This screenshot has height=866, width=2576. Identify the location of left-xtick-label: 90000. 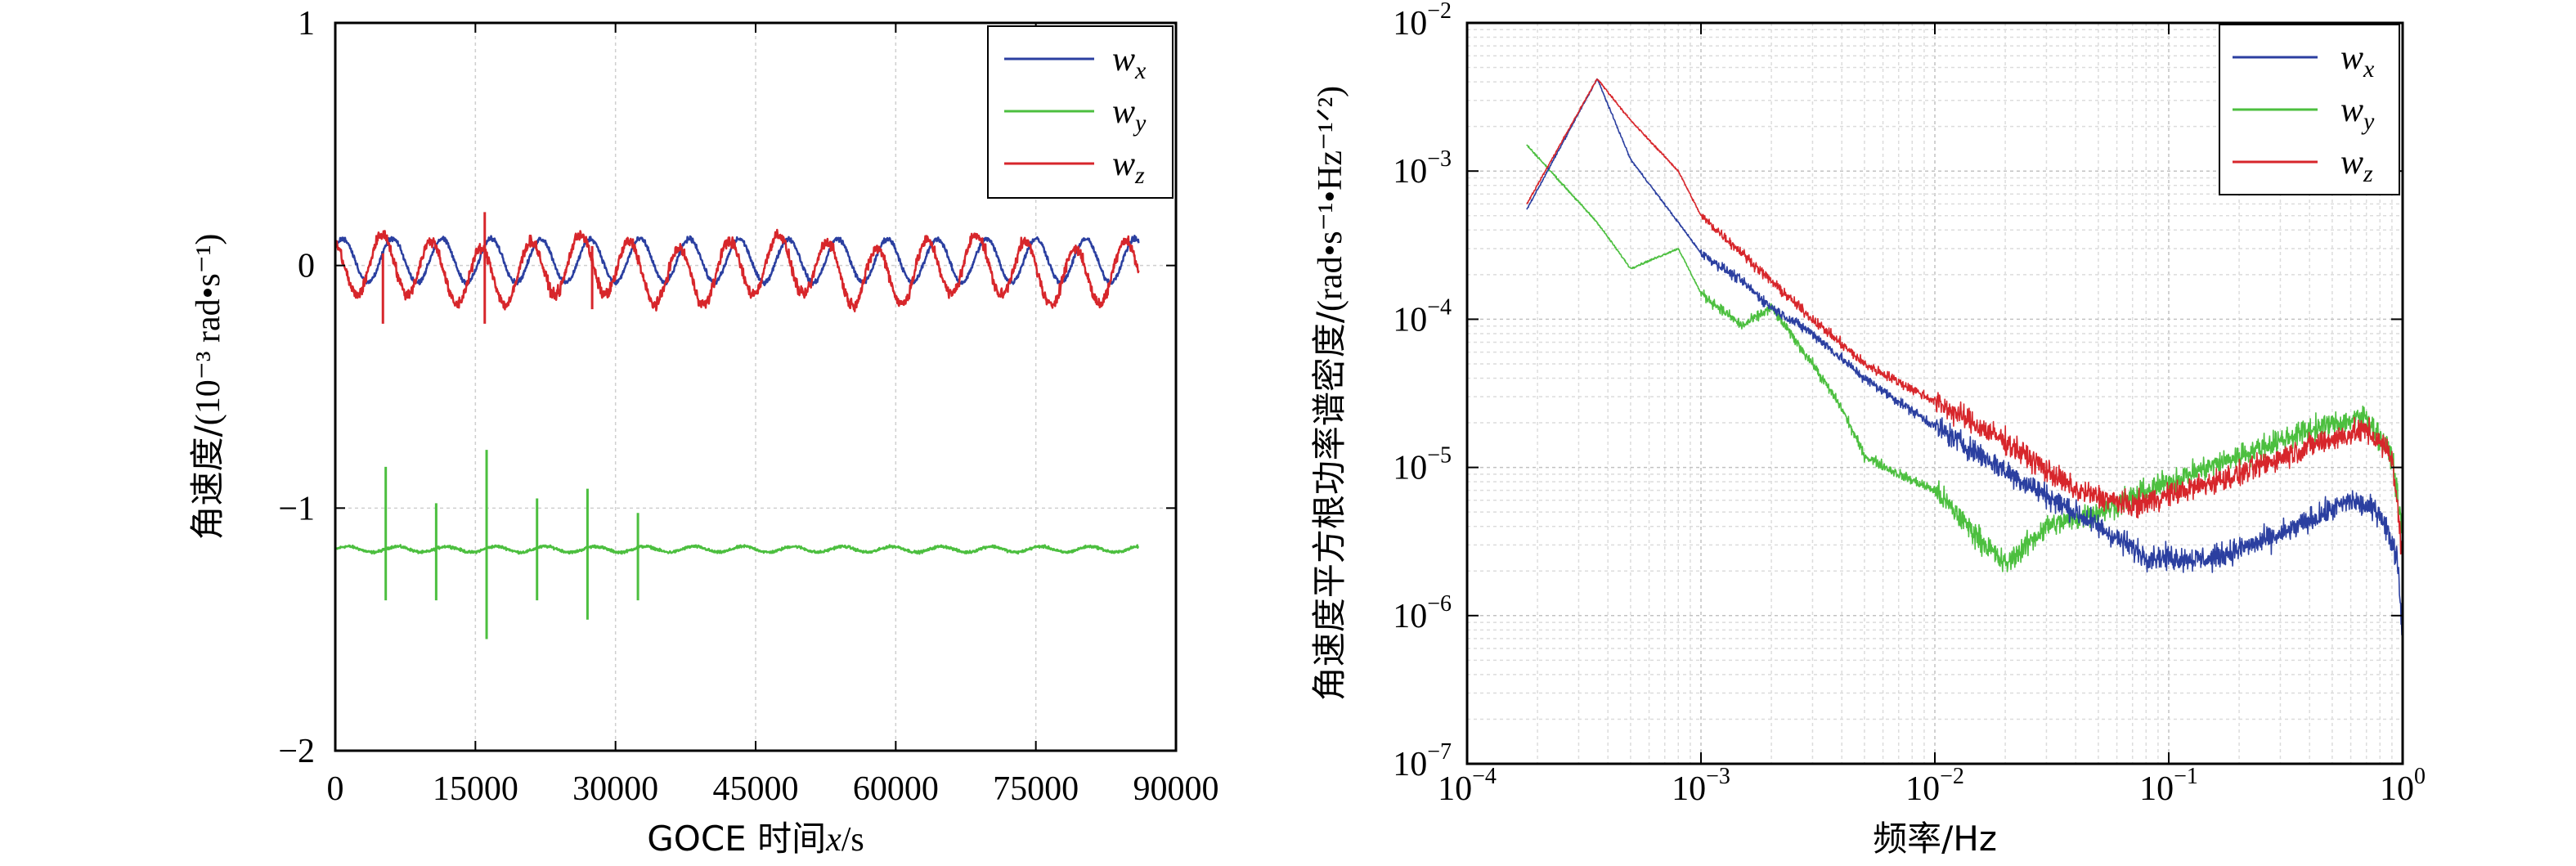
(1176, 789).